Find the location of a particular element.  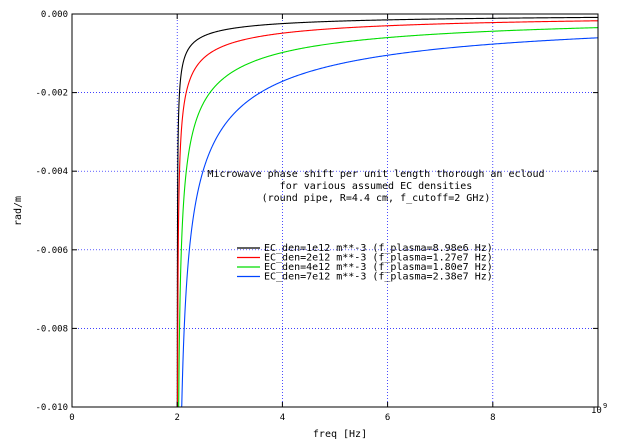

y-tick-label: -0.006 is located at coordinates (51, 251).